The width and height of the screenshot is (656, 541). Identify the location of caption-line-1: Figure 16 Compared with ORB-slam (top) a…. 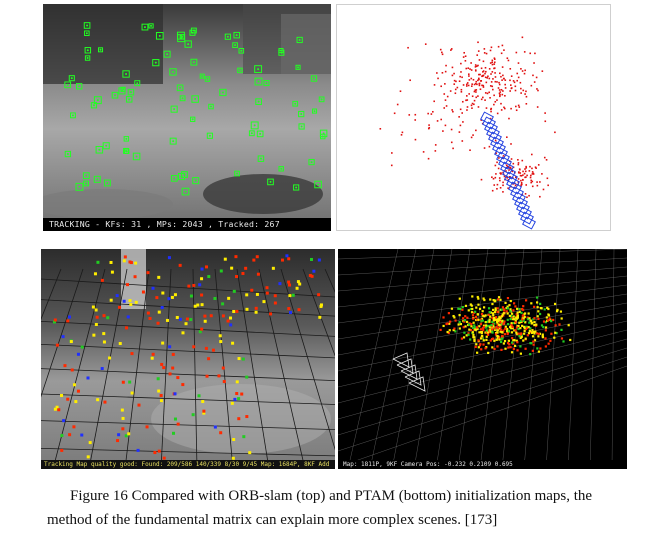
(331, 496).